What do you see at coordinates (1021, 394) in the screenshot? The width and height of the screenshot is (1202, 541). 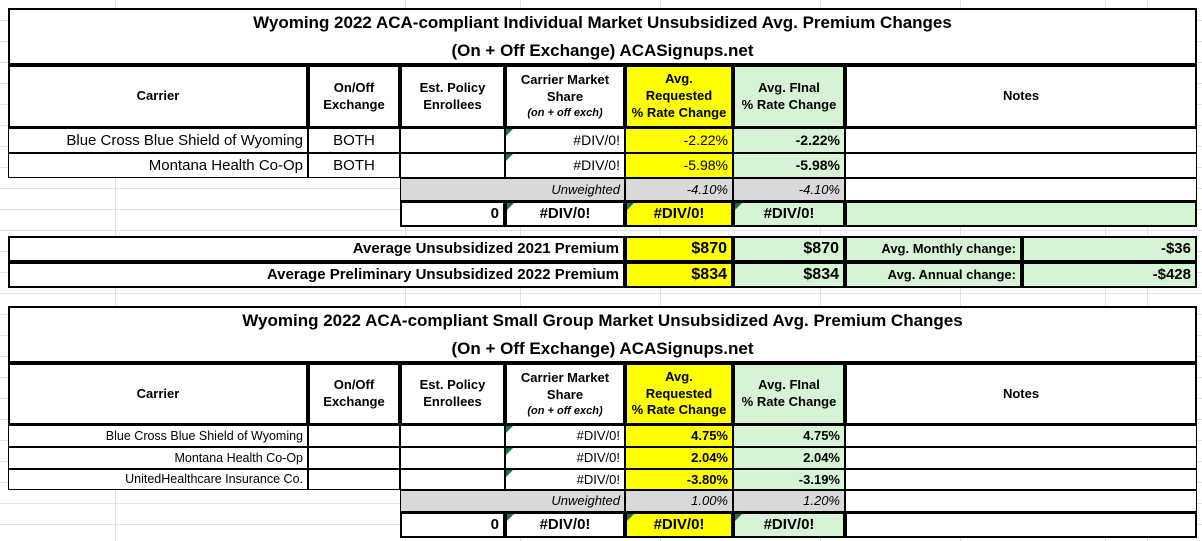 I see `t2-header-notes: Notes` at bounding box center [1021, 394].